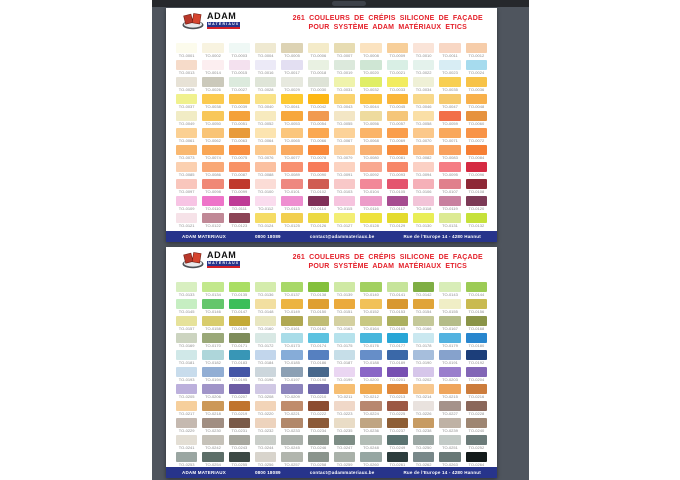 The image size is (680, 480). What do you see at coordinates (424, 357) in the screenshot?
I see `color-swatch-cell: TO-0190` at bounding box center [424, 357].